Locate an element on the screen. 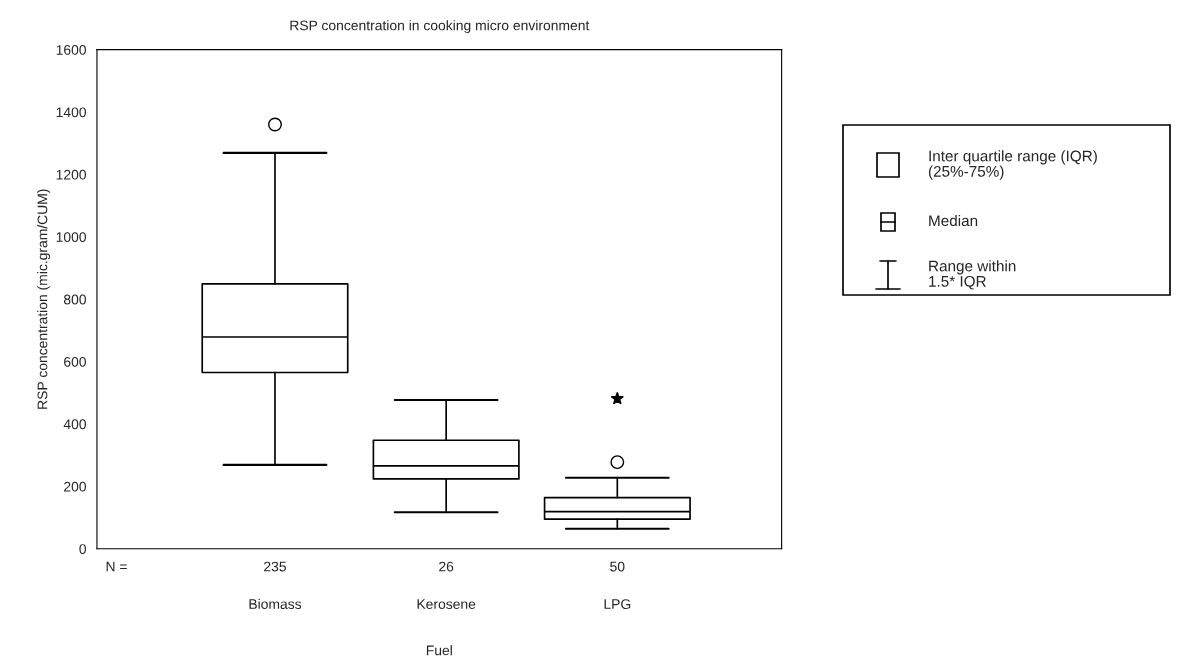 Image resolution: width=1197 pixels, height=662 pixels. text: Inter quartile range (IQR) (25%-75%) is located at coordinates (1012, 165).